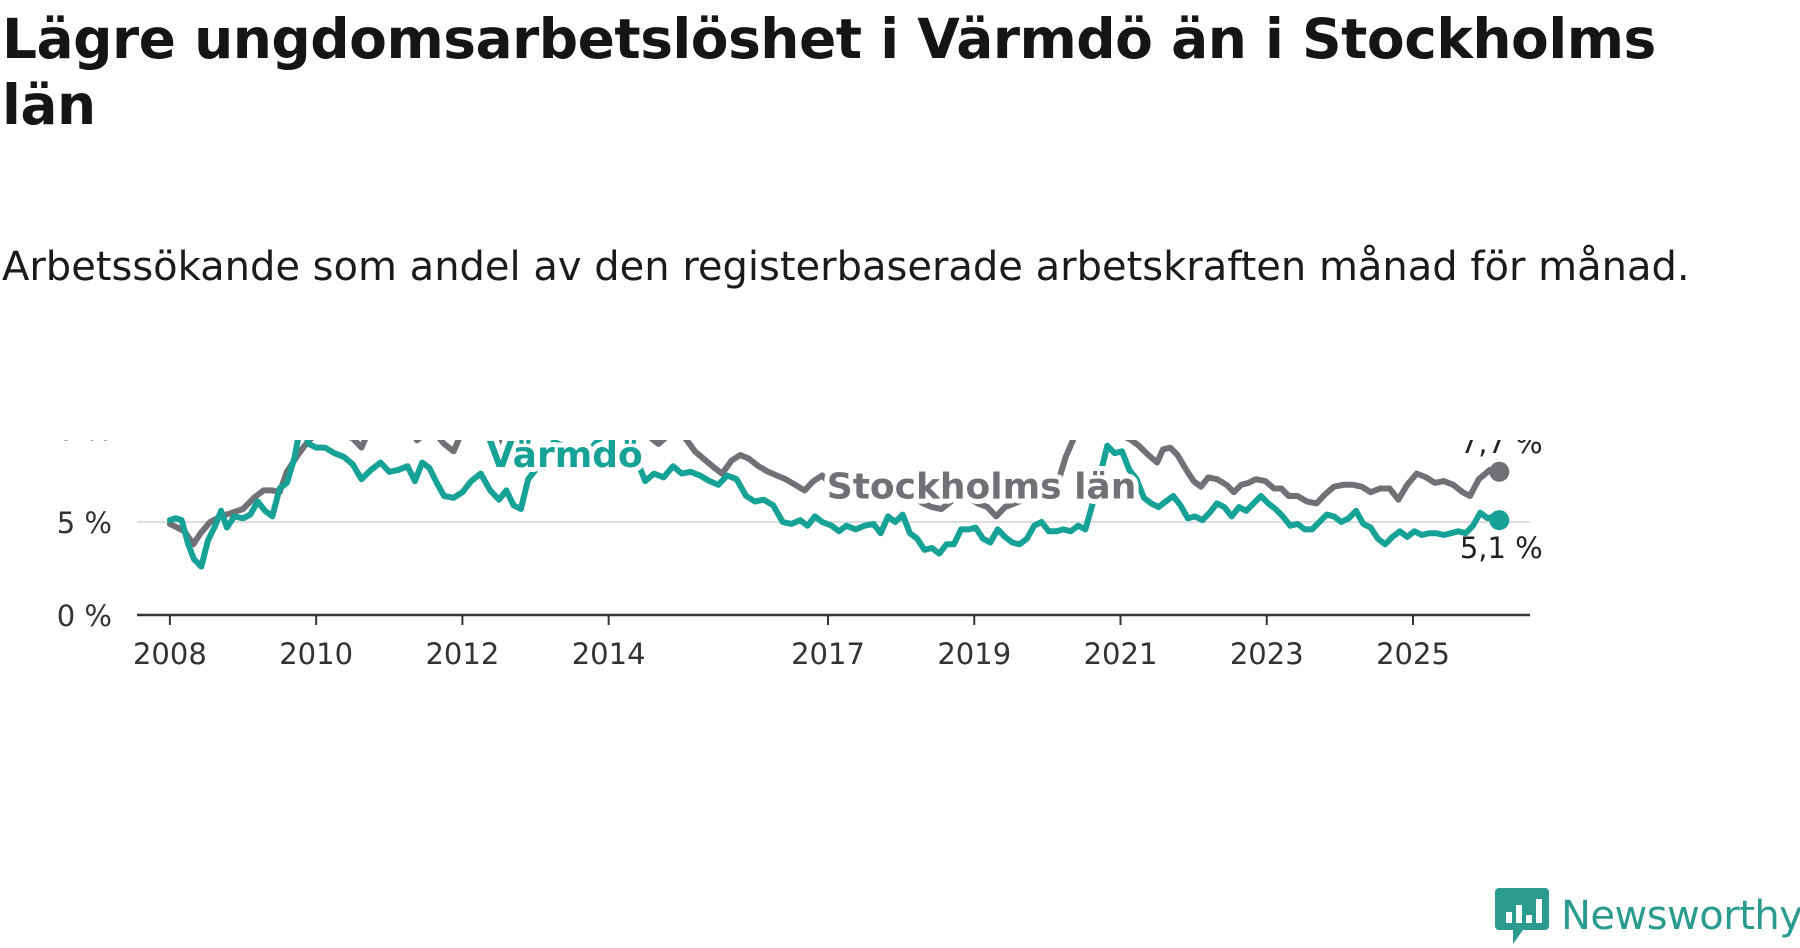  Describe the element at coordinates (982, 487) in the screenshot. I see `series-label-stockholms-lan: Stockholms län` at that location.